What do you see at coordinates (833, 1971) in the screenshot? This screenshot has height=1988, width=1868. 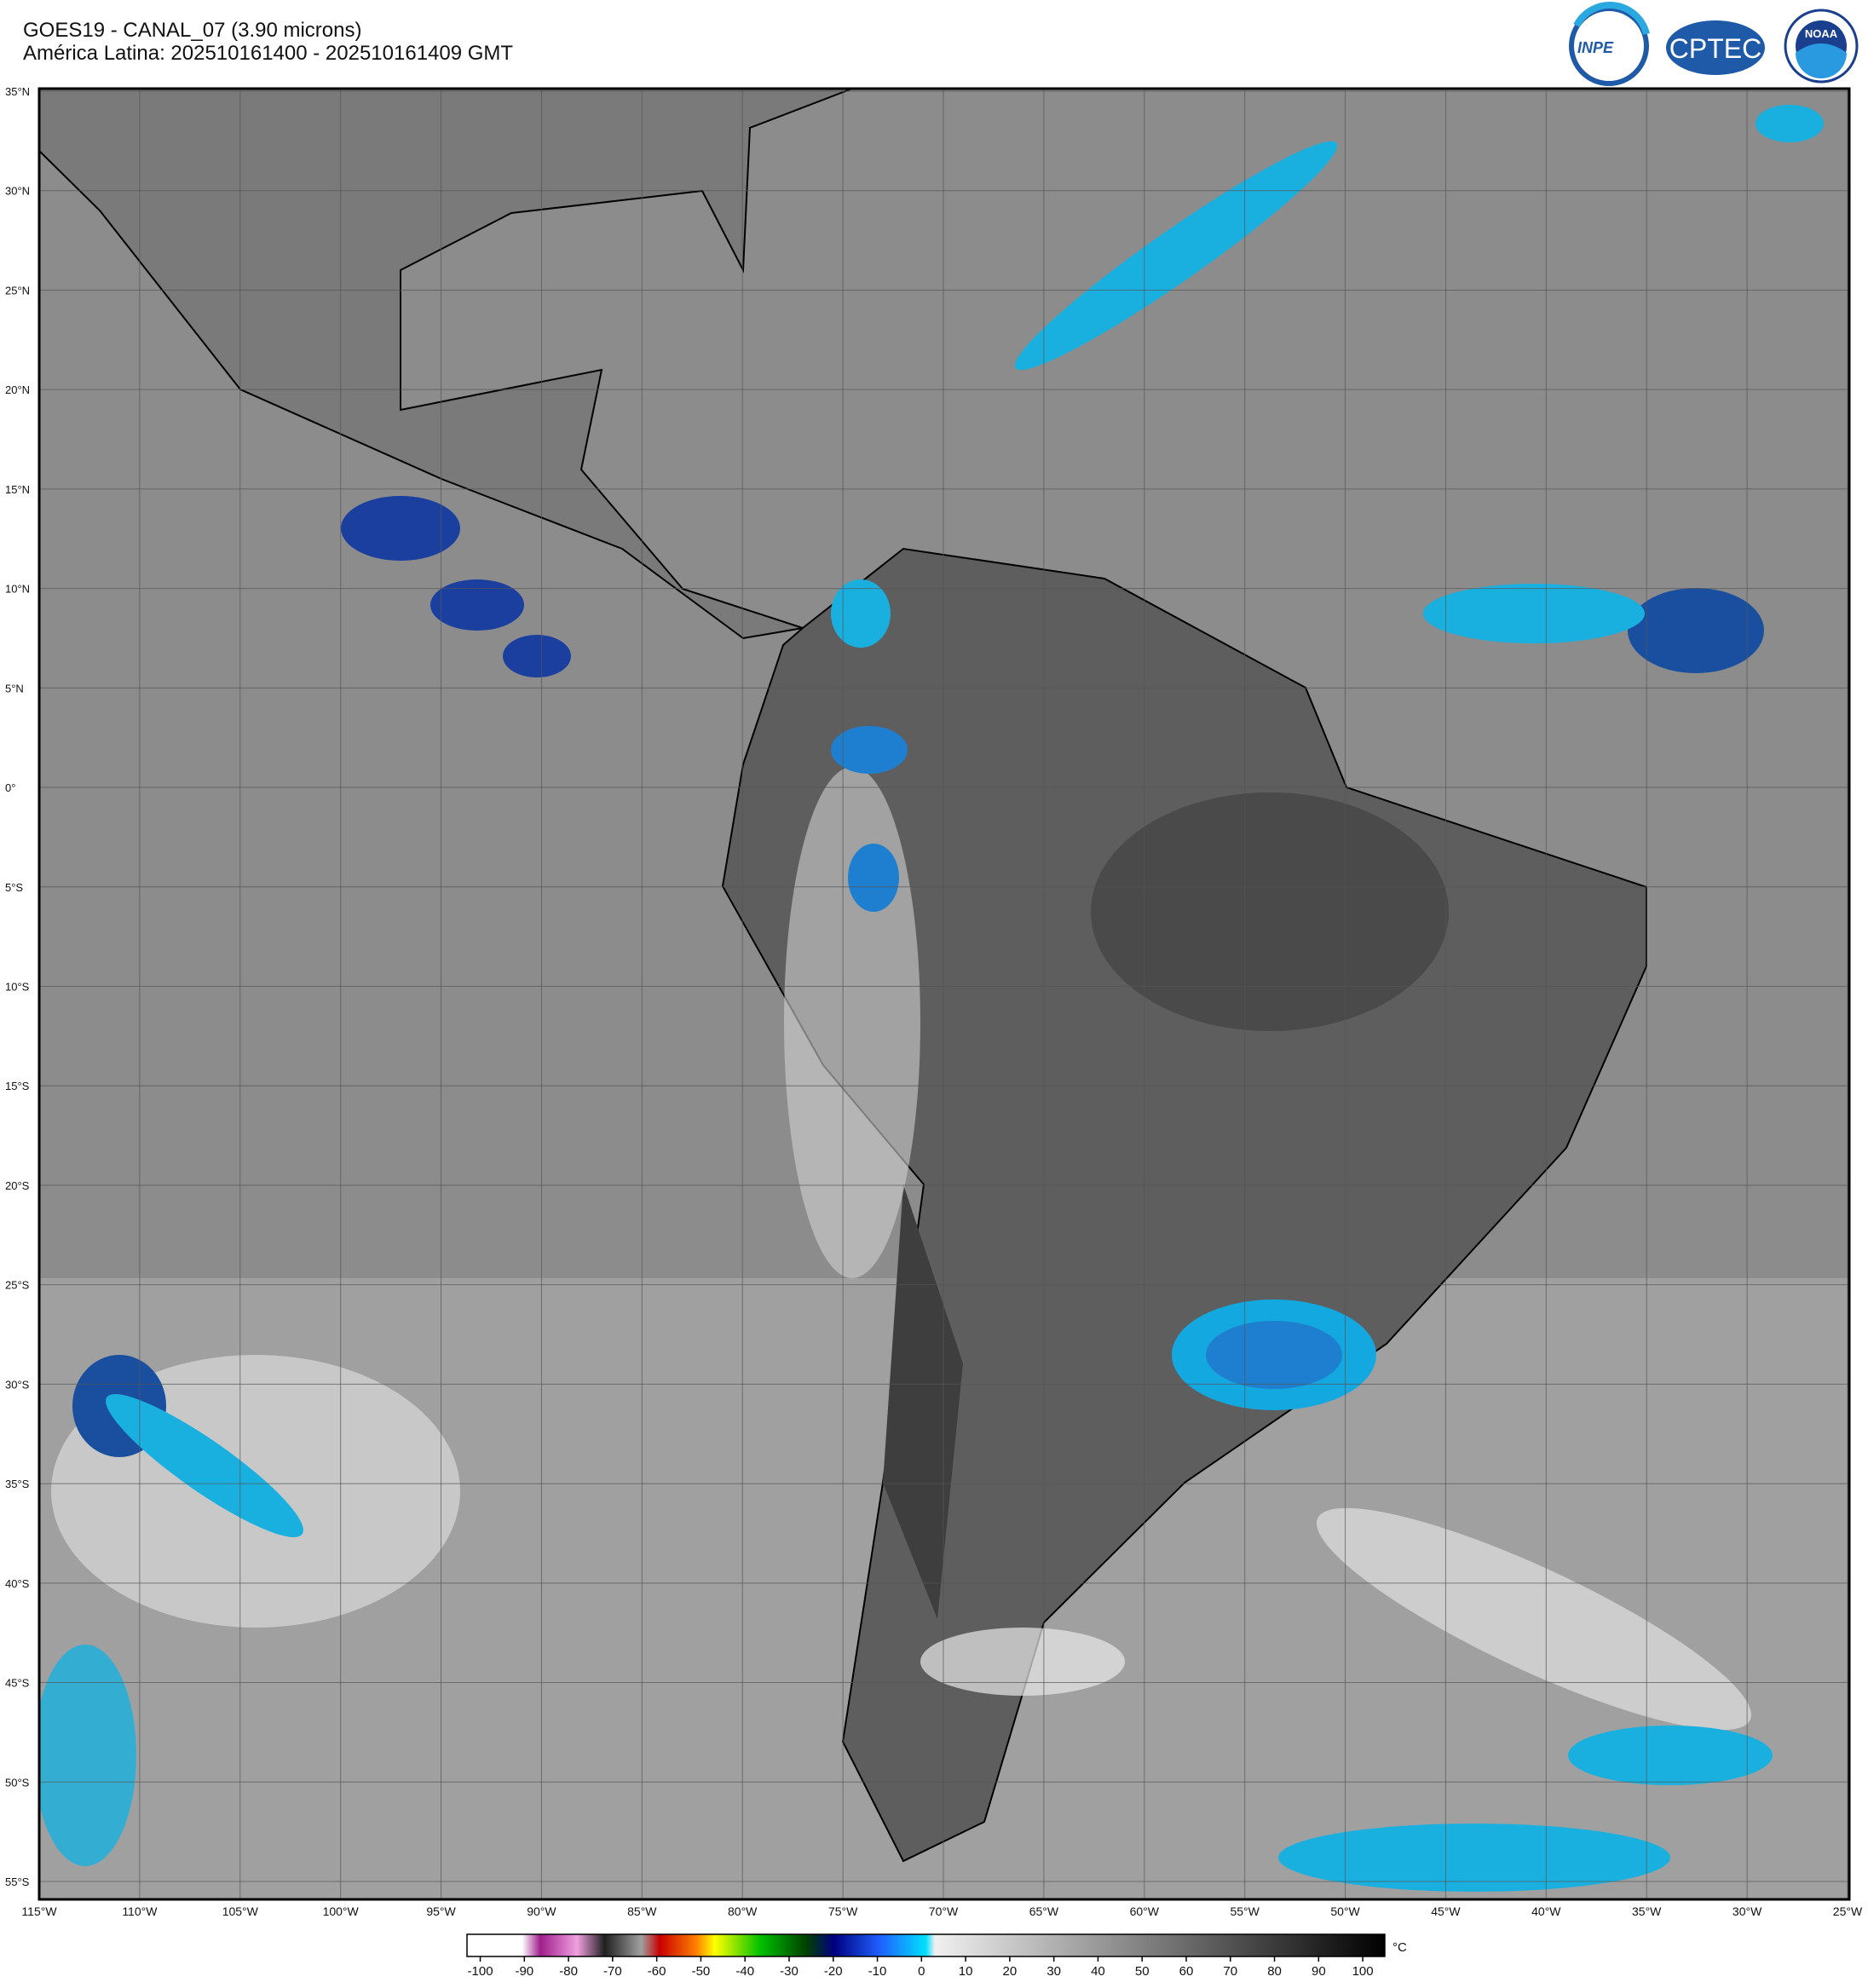 I see `colorbar-tick-label: -20` at bounding box center [833, 1971].